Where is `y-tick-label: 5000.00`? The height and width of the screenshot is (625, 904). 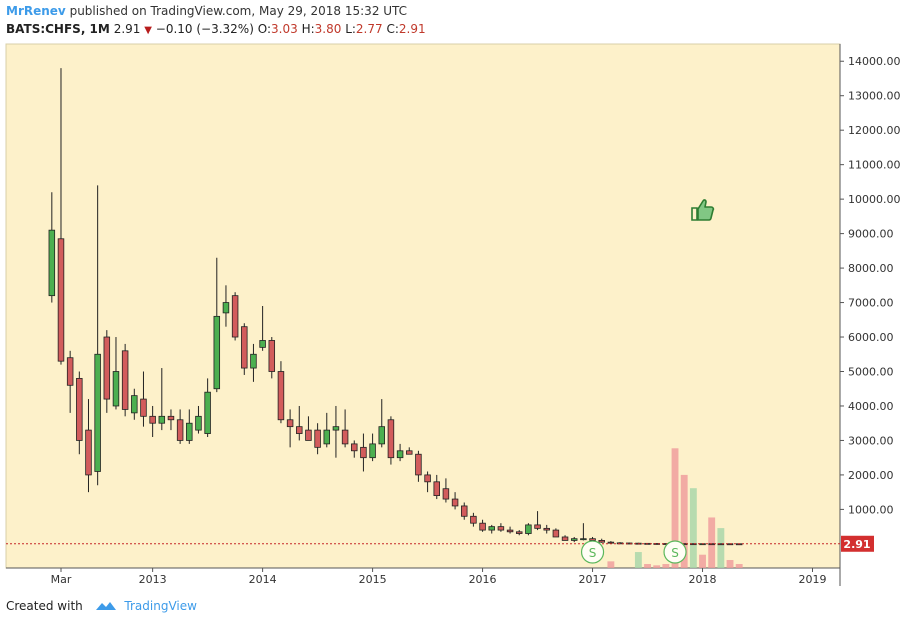
y-tick-label: 5000.00 is located at coordinates (871, 372).